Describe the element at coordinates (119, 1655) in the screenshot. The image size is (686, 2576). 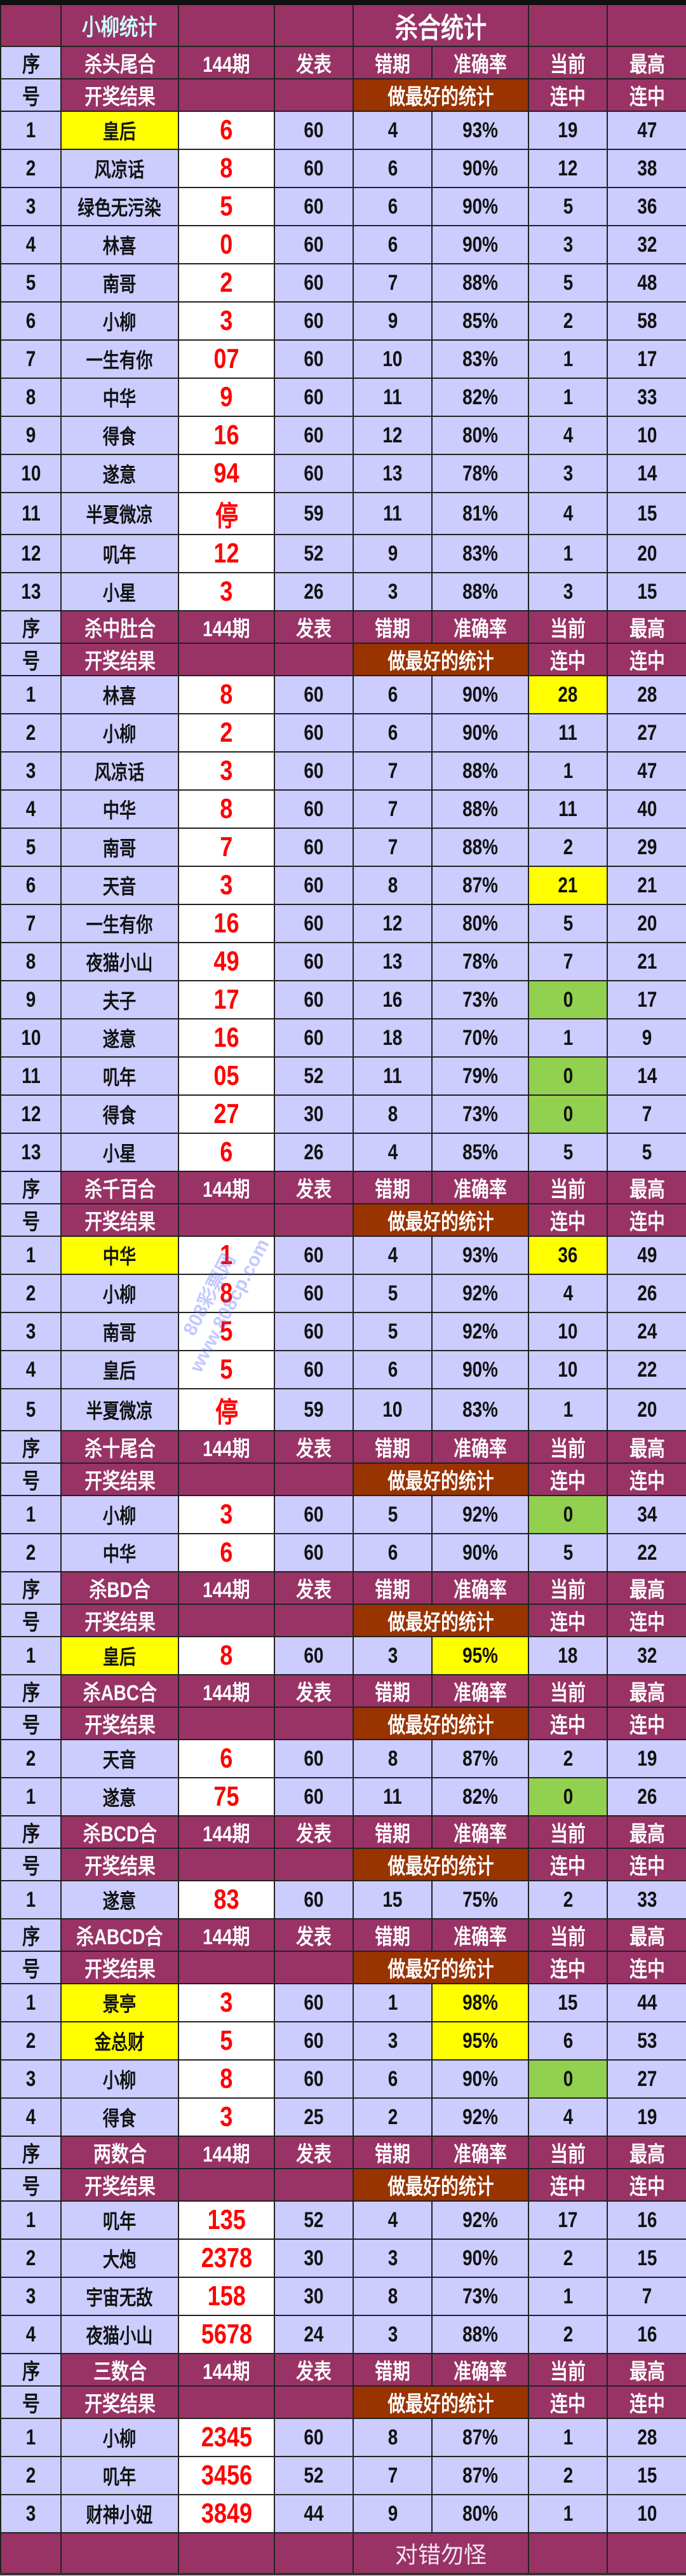
I see `row-name: 皇后` at that location.